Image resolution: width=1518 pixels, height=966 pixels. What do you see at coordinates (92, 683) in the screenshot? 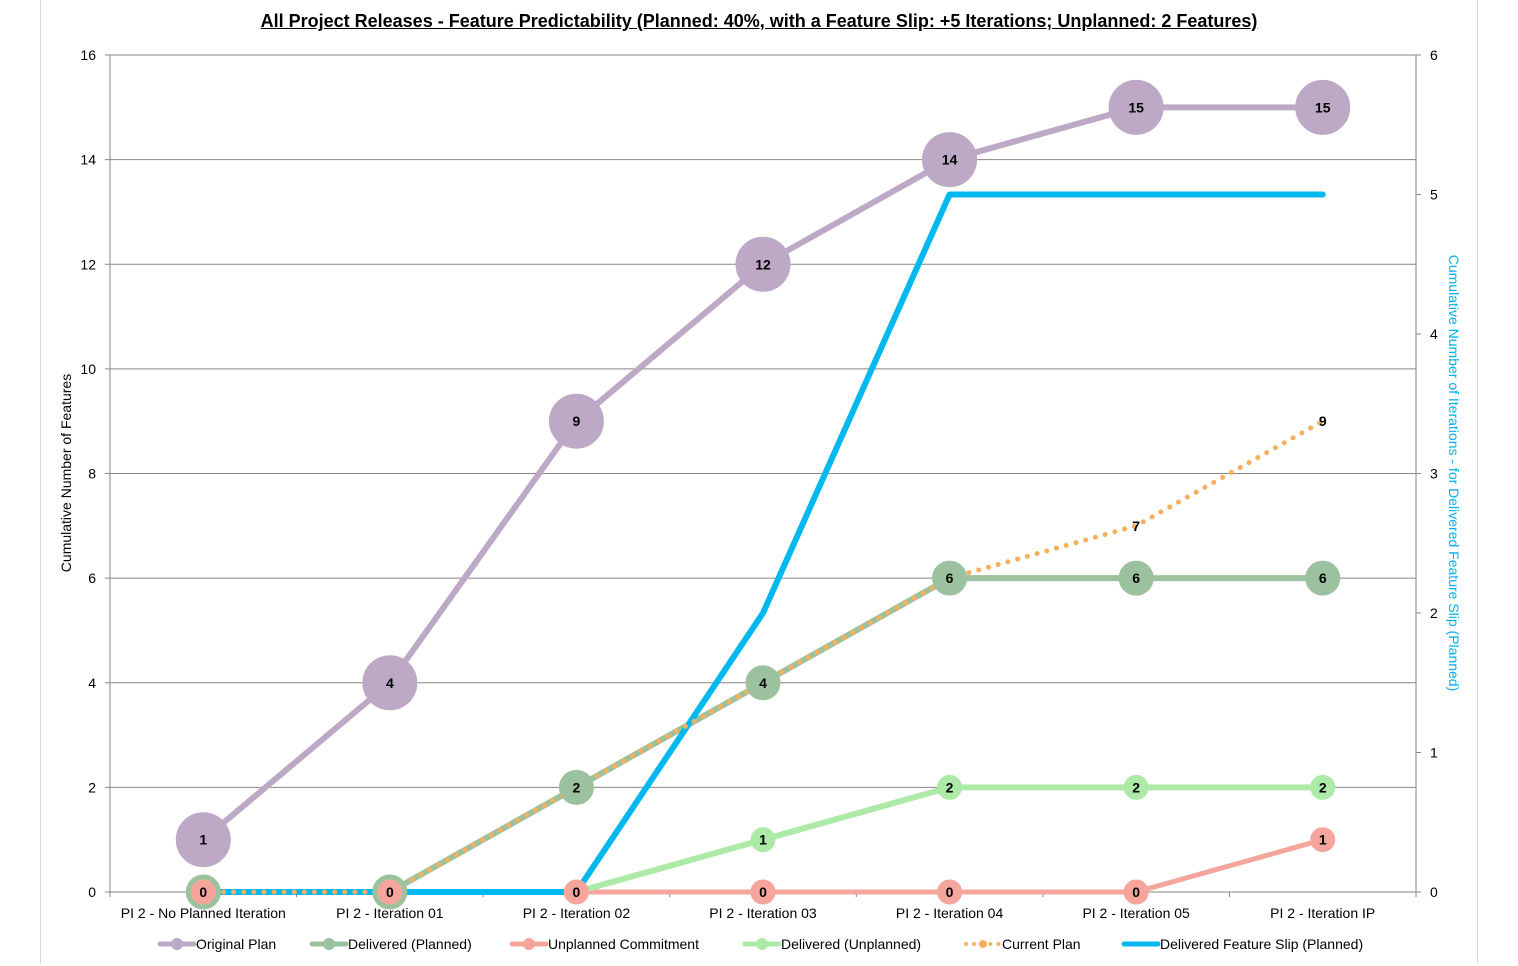
I see `y-tick-label: 4` at bounding box center [92, 683].